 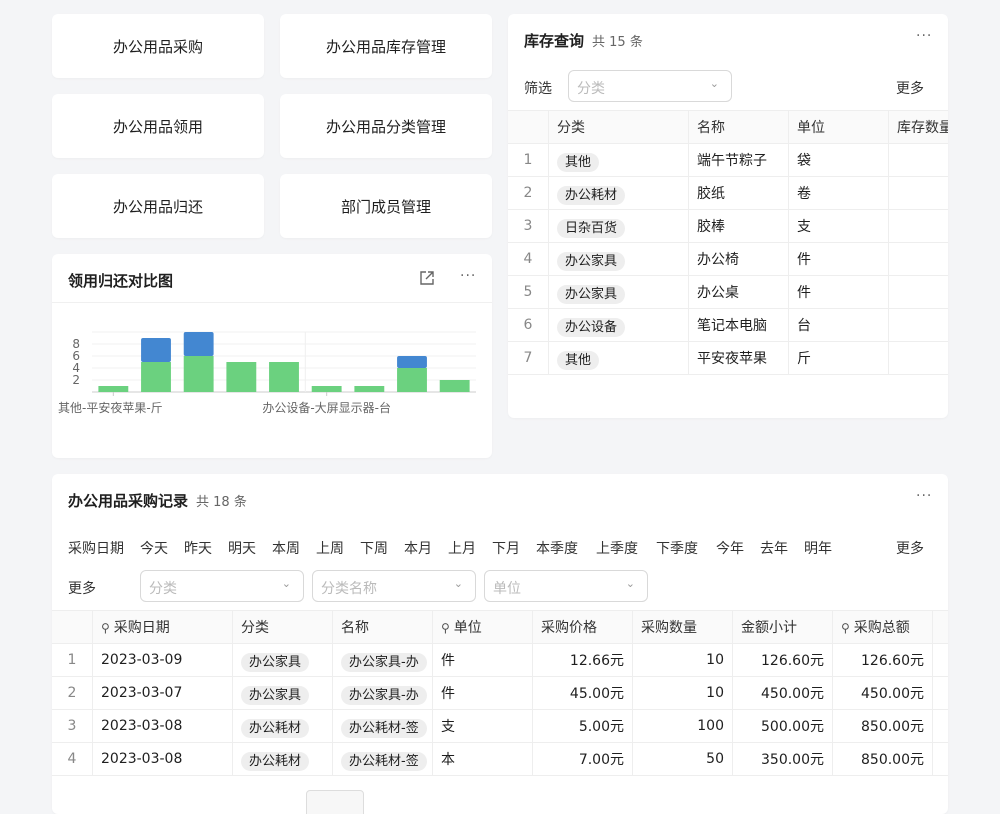 What do you see at coordinates (728, 292) in the screenshot?
I see `table-row: 5 办公家具 办公桌 件` at bounding box center [728, 292].